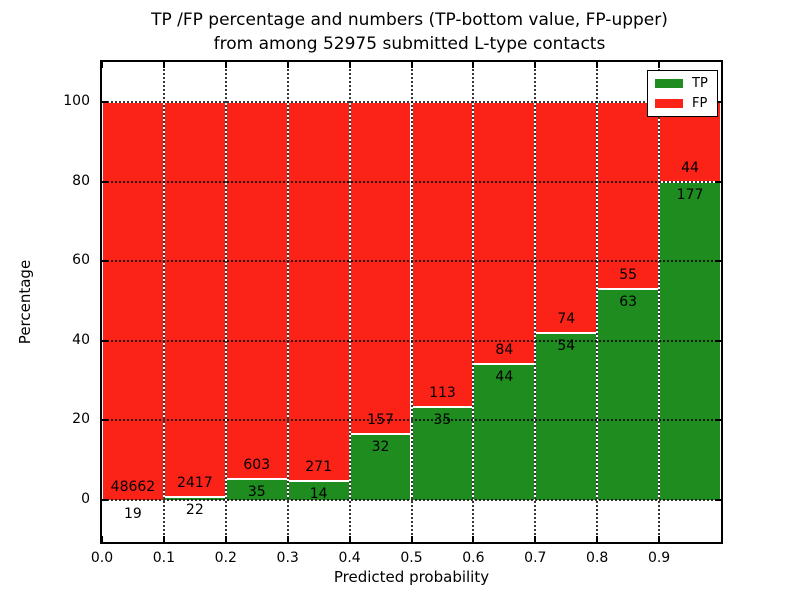 The image size is (800, 600). Describe the element at coordinates (318, 494) in the screenshot. I see `bar-count-label-tp: 14` at that location.